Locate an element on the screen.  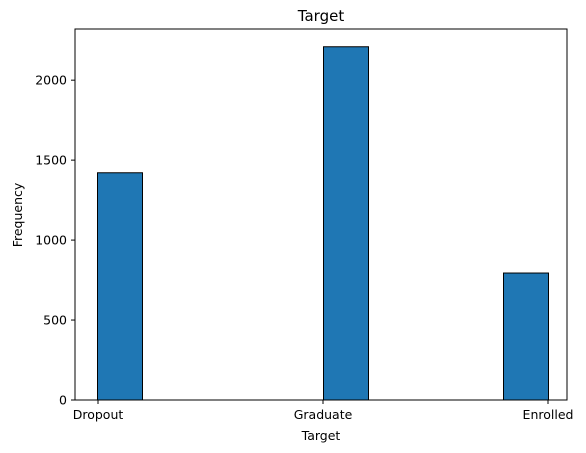
y-tick-label: 2000 is located at coordinates (51, 80).